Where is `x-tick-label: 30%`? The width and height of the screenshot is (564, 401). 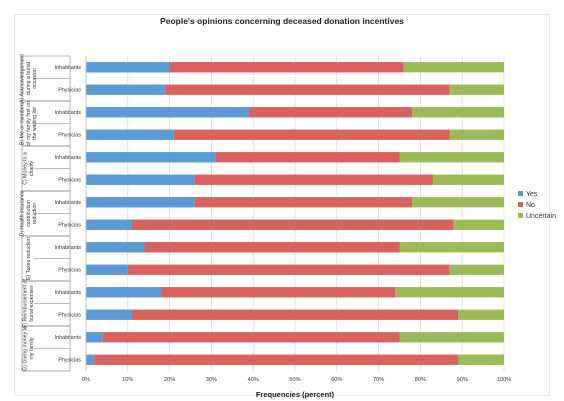
x-tick-label: 30% is located at coordinates (211, 380).